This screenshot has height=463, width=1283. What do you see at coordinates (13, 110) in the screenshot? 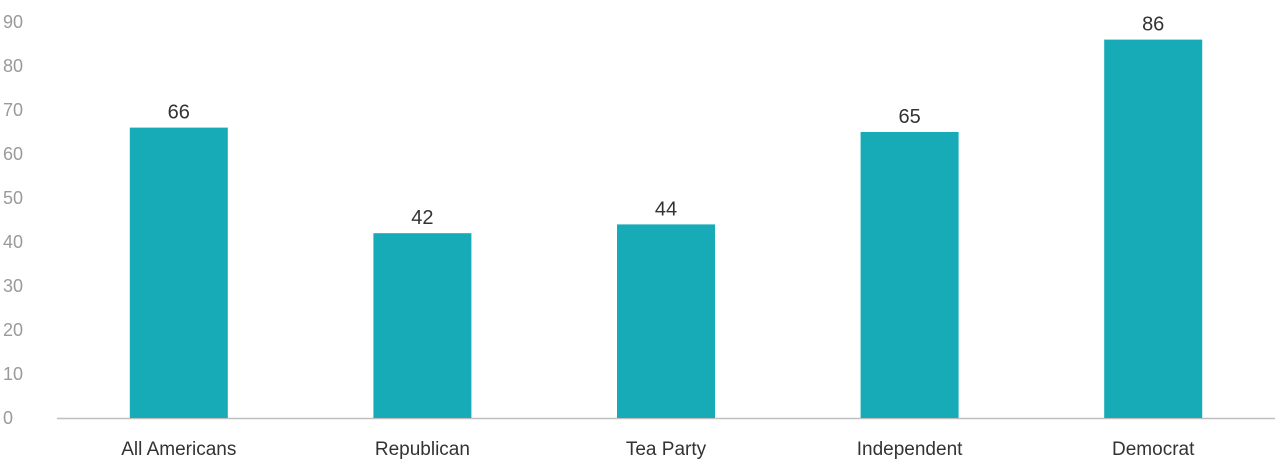
I see `y-tick-label: 70` at bounding box center [13, 110].